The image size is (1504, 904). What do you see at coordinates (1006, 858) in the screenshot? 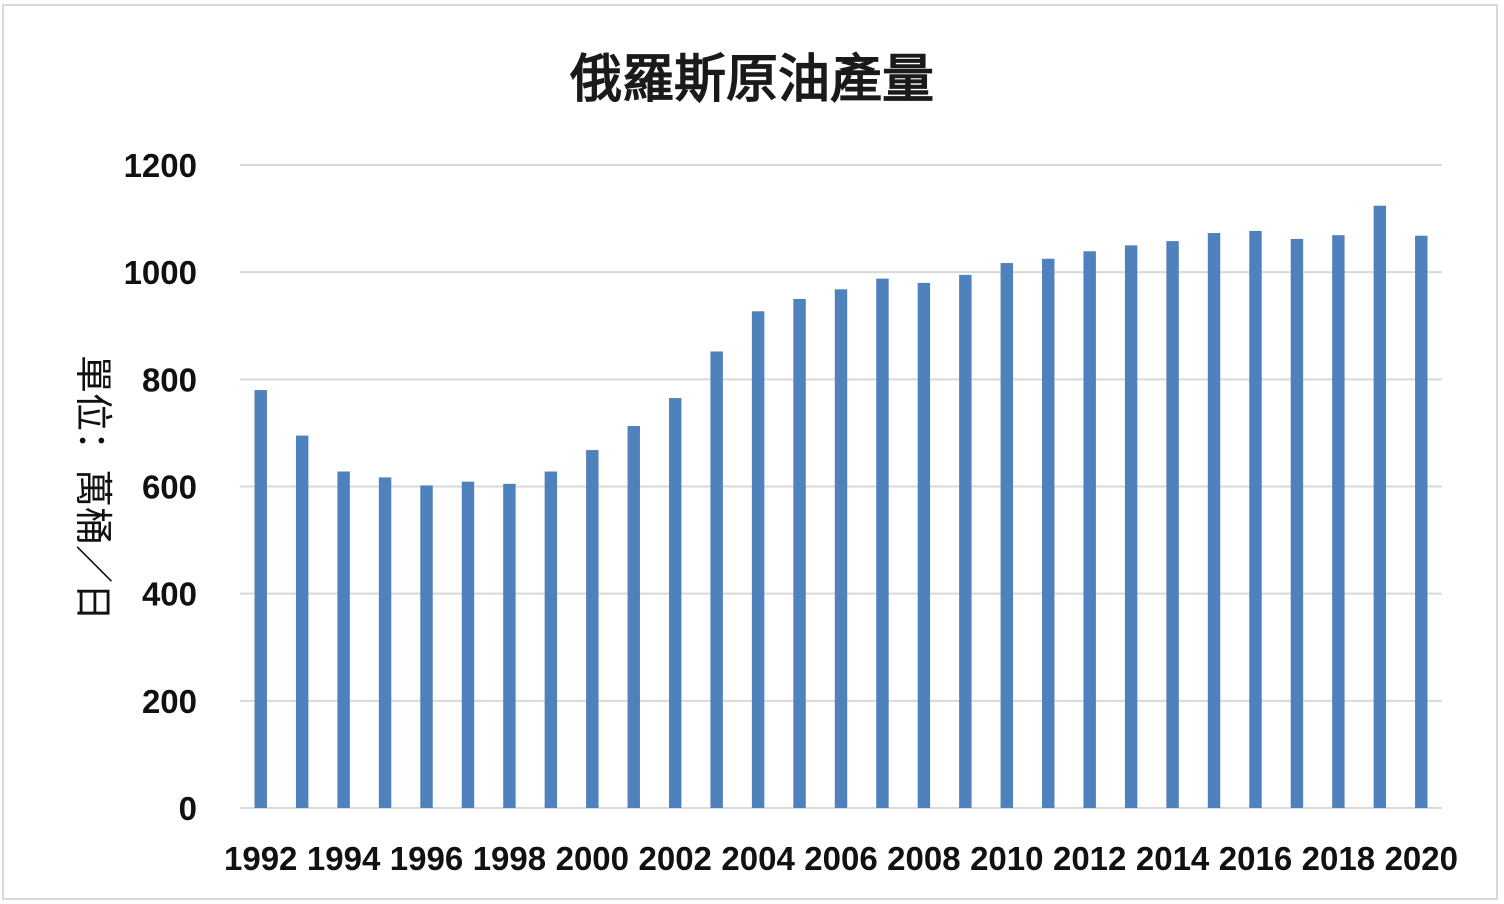
I see `x-tick-label: 2010` at bounding box center [1006, 858].